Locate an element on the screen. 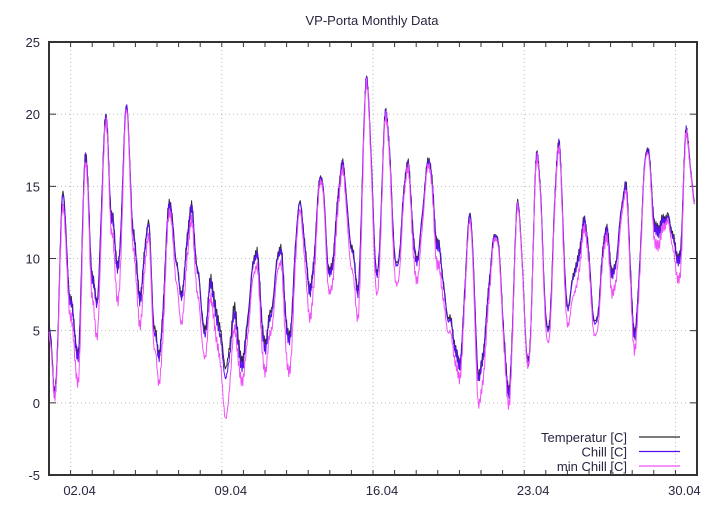 Image resolution: width=720 pixels, height=509 pixels. y-tick-label: 20 is located at coordinates (33, 114).